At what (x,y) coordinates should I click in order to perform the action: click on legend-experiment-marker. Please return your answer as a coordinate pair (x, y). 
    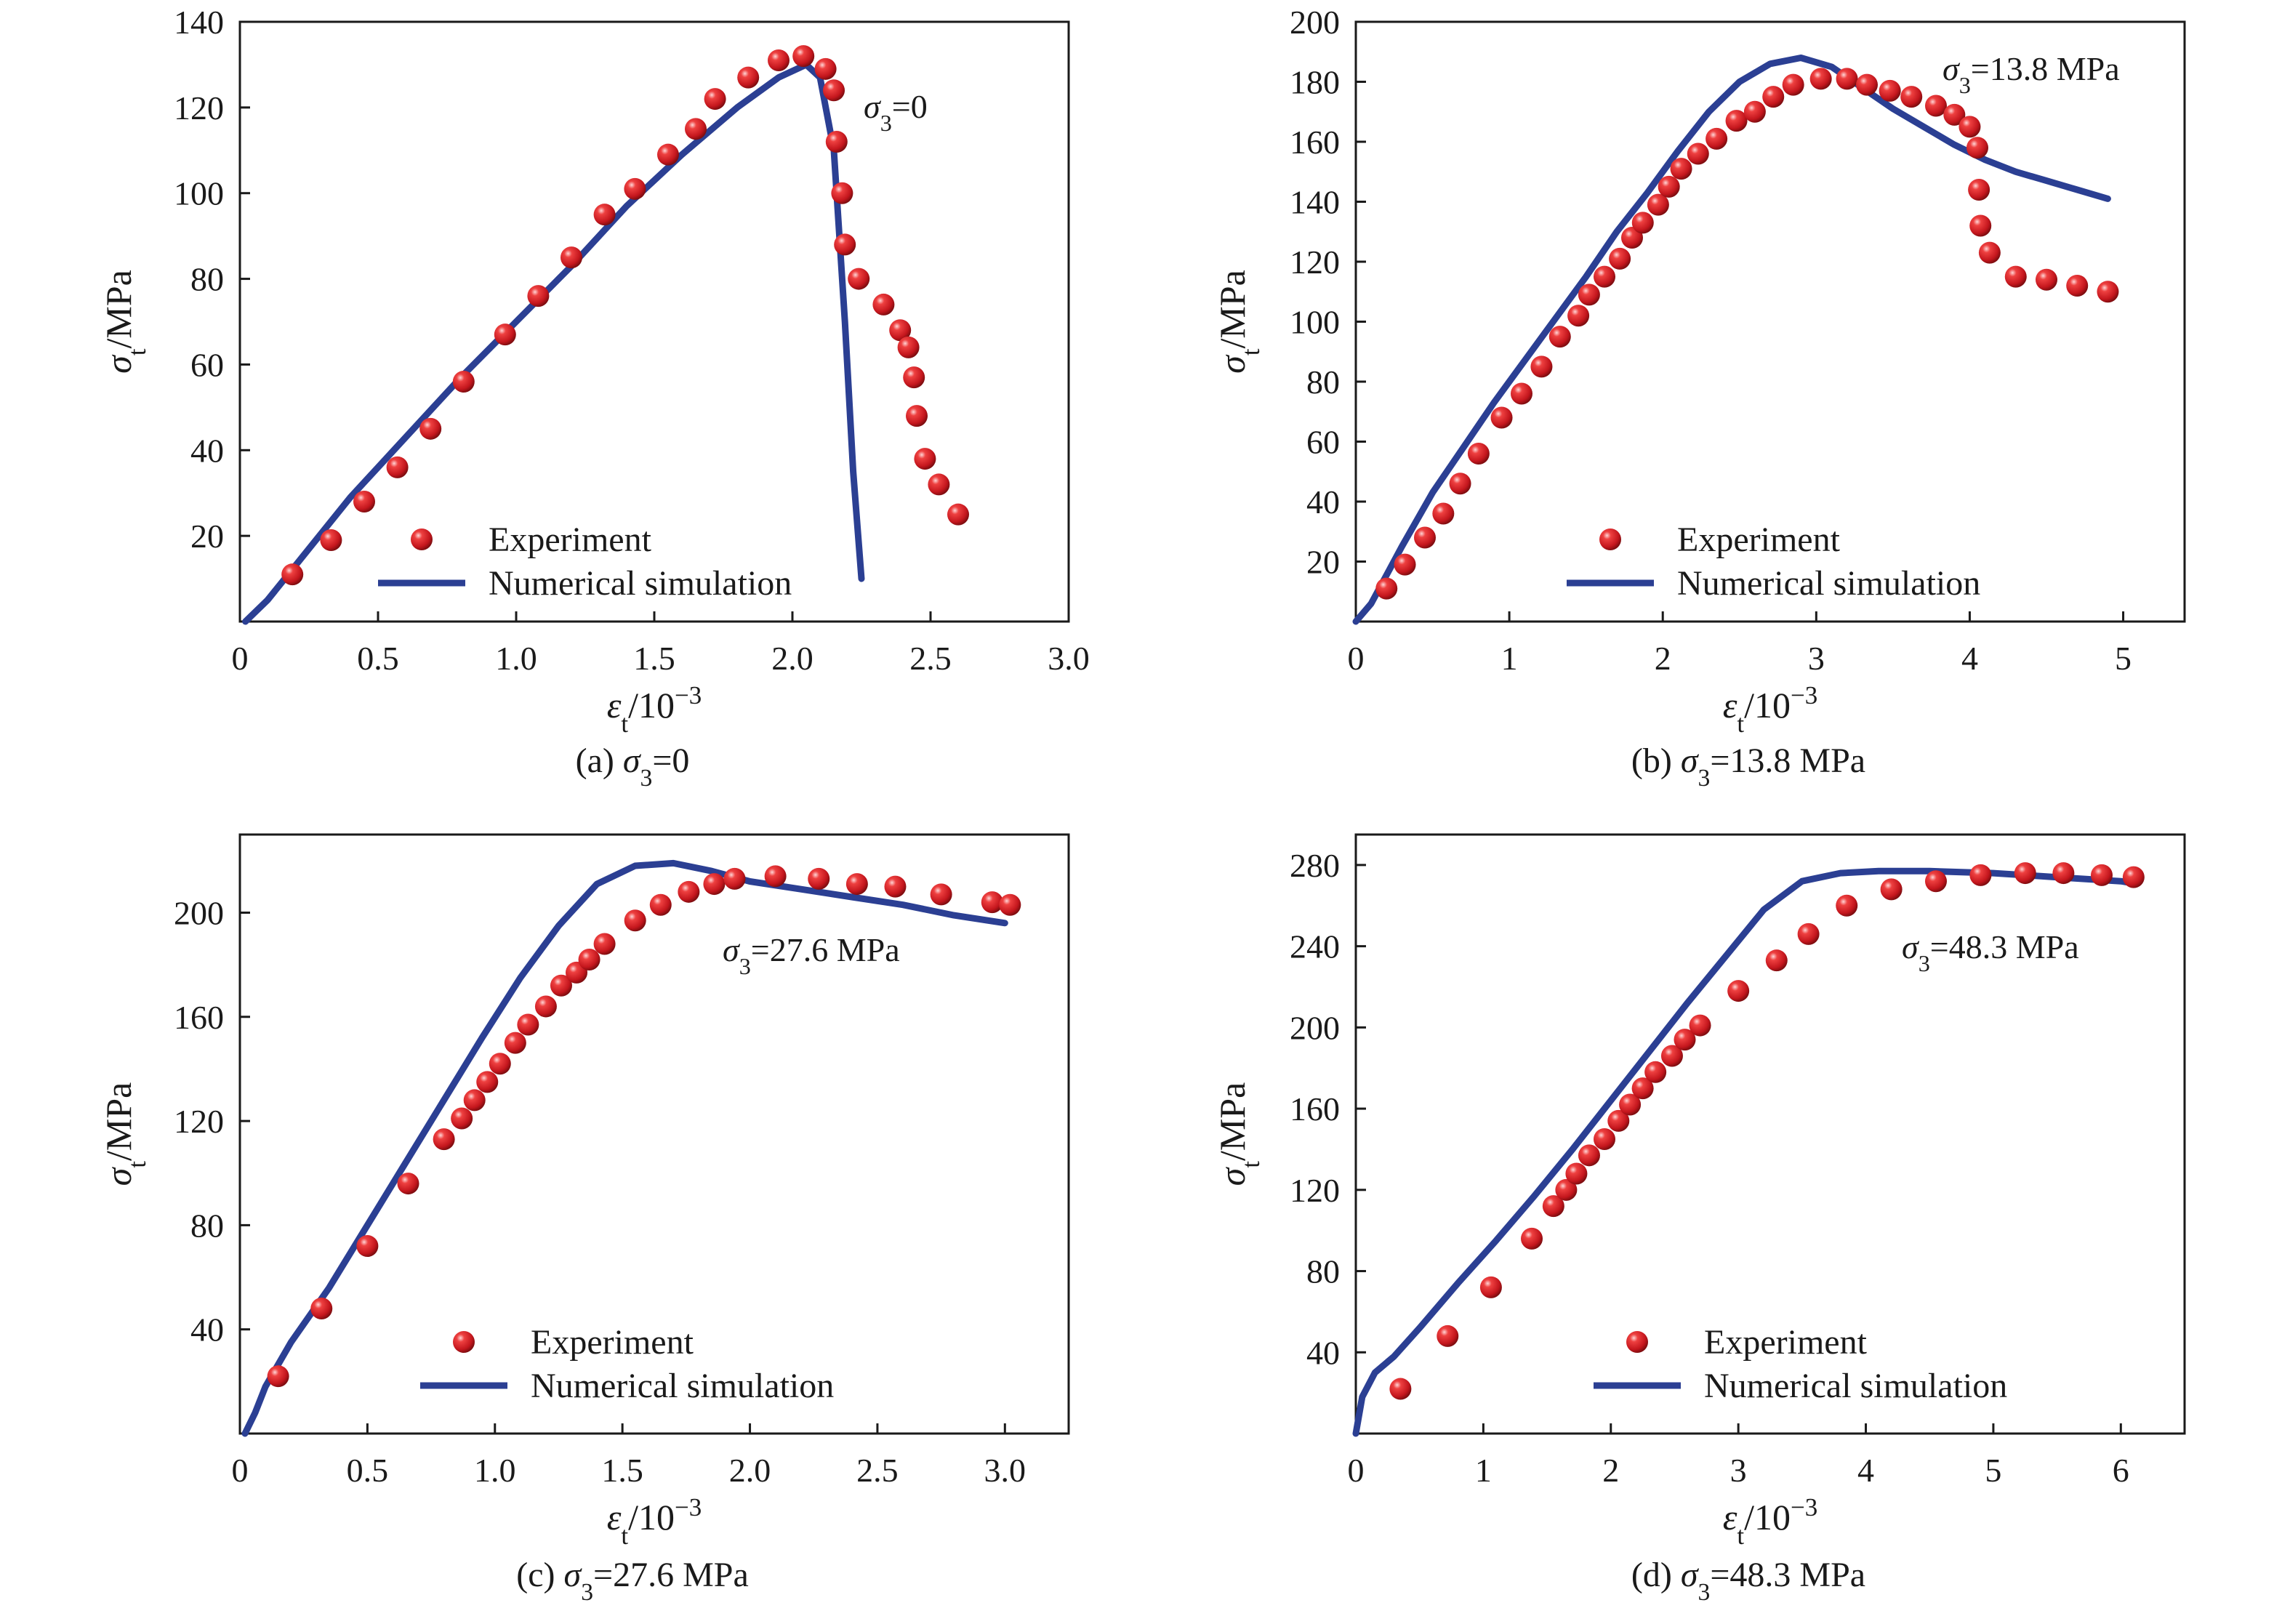
    Looking at the image, I should click on (464, 1342).